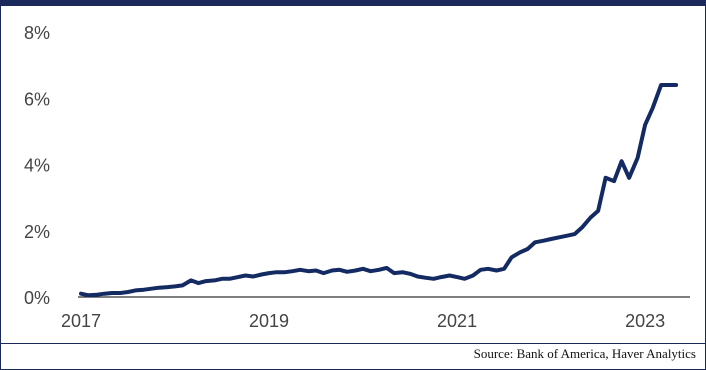 The image size is (706, 370). I want to click on x-tick-label: 2019, so click(269, 321).